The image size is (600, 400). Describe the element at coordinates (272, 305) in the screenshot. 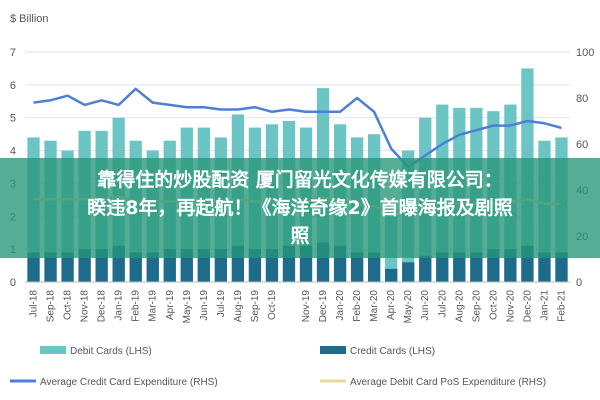

I see `x-axis-tick-label: Oct-19` at that location.